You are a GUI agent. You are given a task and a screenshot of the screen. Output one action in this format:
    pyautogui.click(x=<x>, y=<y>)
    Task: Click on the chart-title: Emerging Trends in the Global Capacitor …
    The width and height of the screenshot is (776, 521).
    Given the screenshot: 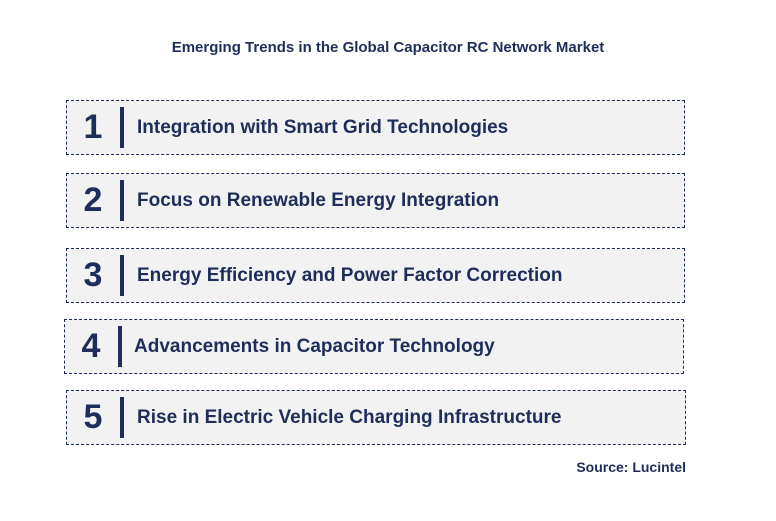 What is the action you would take?
    pyautogui.click(x=388, y=47)
    